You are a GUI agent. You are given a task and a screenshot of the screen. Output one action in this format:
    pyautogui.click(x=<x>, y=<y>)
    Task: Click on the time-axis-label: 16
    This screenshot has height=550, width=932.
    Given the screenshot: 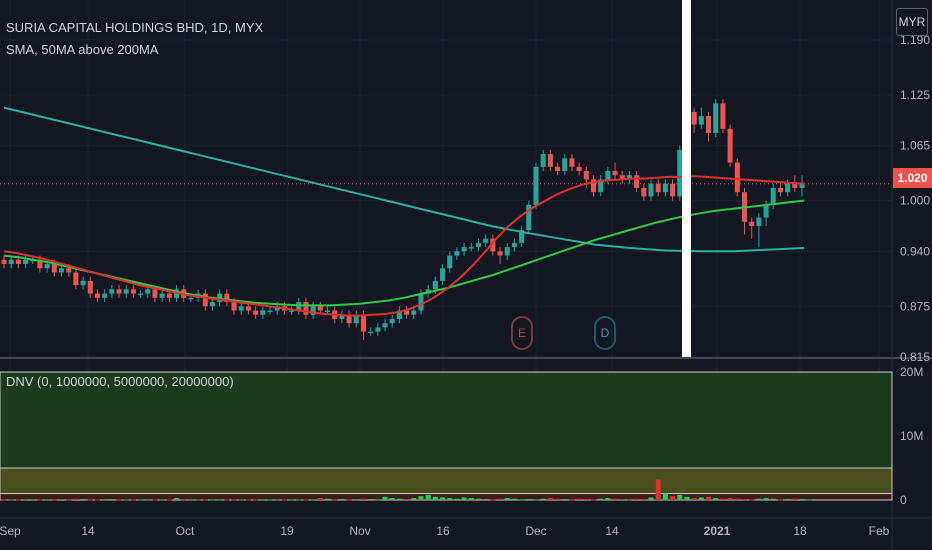 What is the action you would take?
    pyautogui.click(x=443, y=531)
    